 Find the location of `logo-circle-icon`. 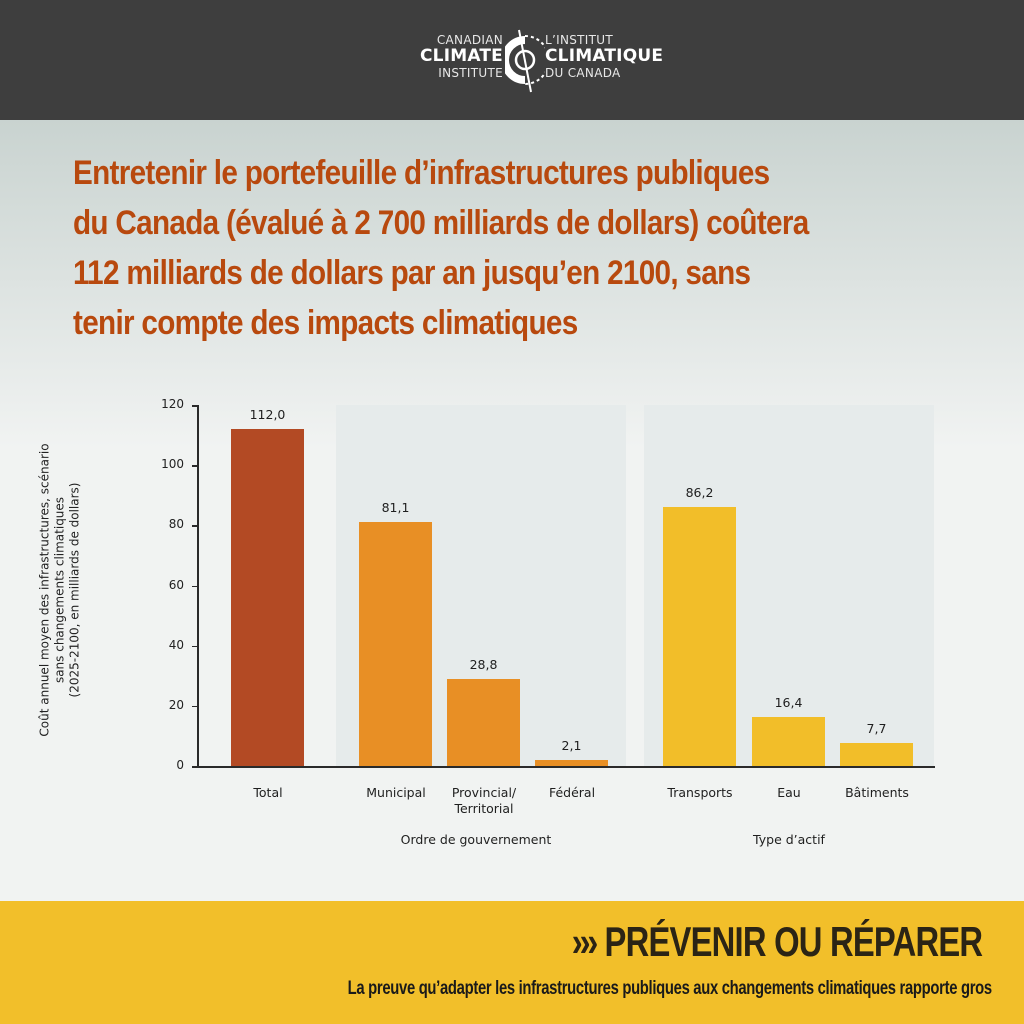

logo-circle-icon is located at coordinates (525, 61).